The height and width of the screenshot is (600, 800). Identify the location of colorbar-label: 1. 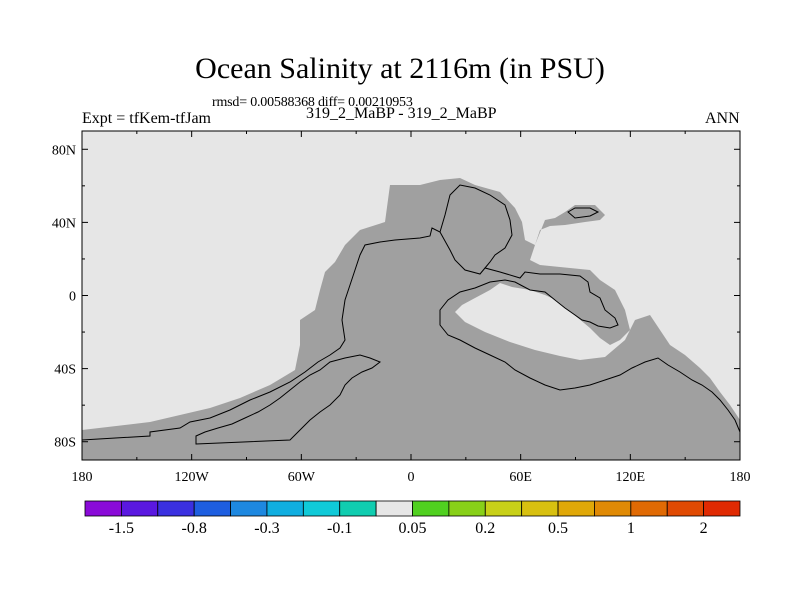
(631, 528).